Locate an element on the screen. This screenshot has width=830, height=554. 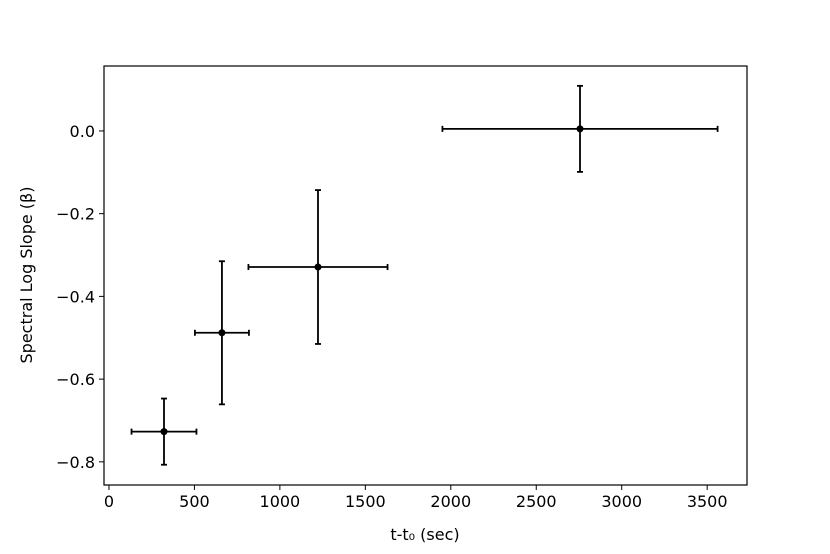
x-tick-label: 2500 is located at coordinates (536, 501).